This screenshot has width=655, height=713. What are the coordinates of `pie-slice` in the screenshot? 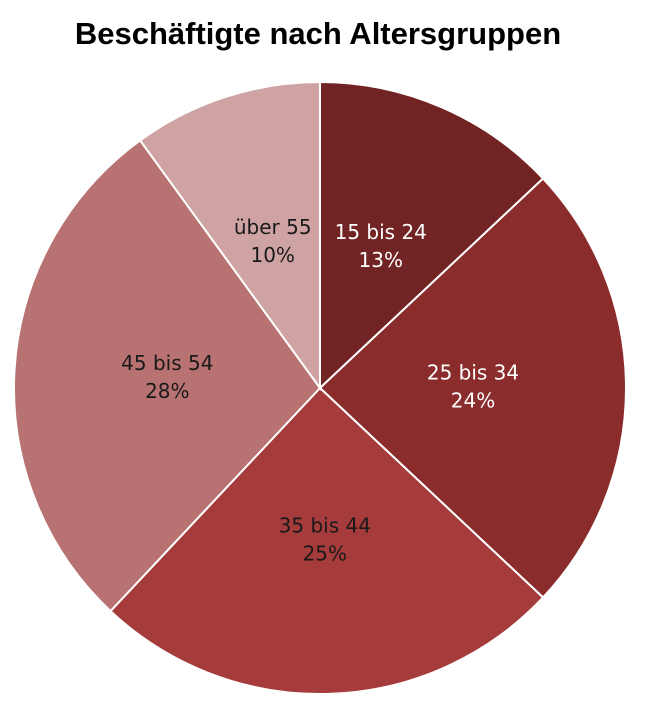 It's located at (229, 236).